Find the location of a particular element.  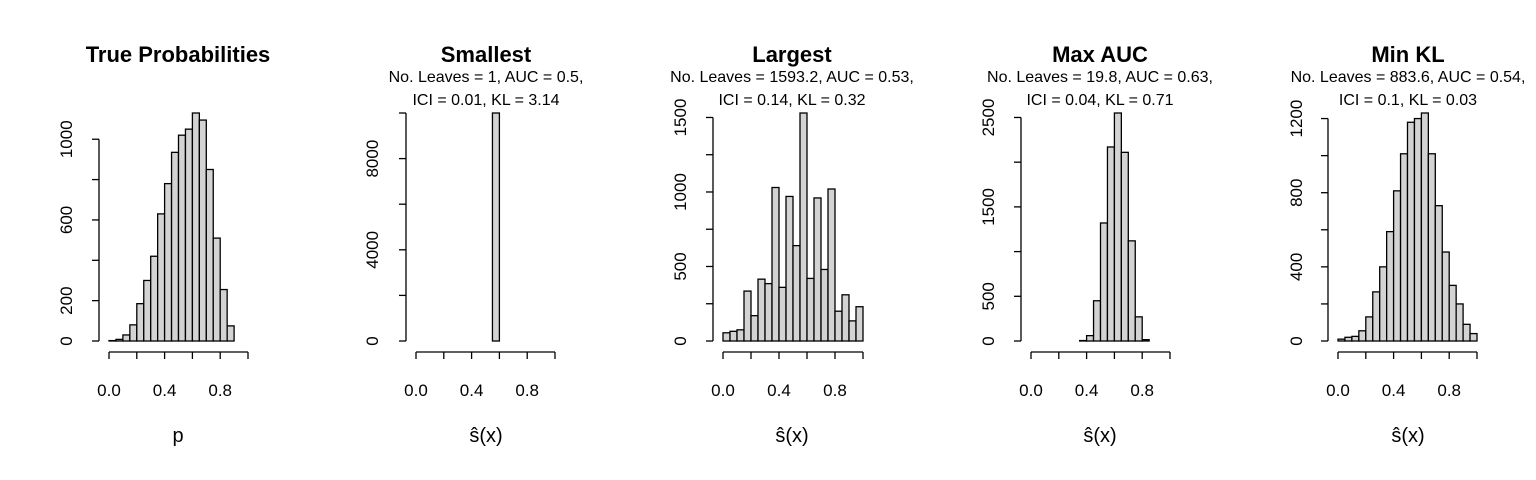

chart-panel-1: True Probabilities 0.0 0.4 0.8 0 200 600 1000 p is located at coordinates (163, 244).